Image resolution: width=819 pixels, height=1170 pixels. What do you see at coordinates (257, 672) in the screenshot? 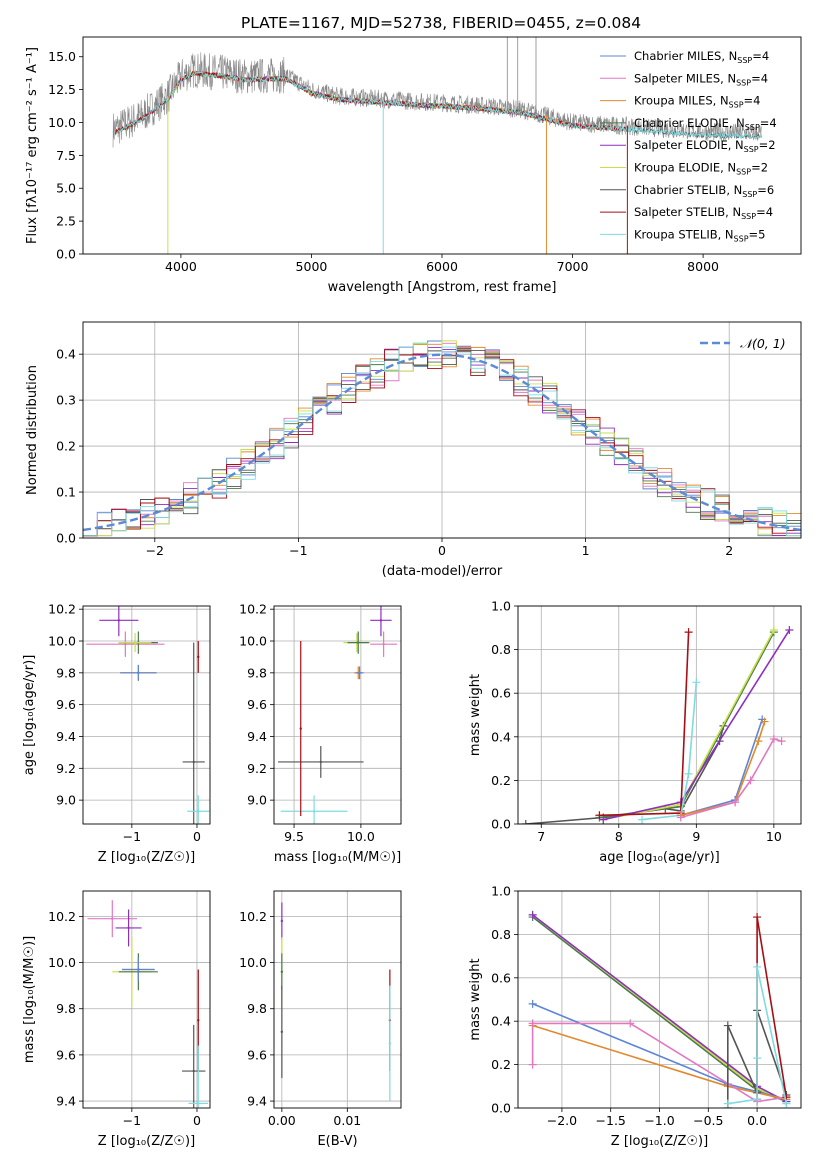
I see `y-tick-label: 9.8` at bounding box center [257, 672].